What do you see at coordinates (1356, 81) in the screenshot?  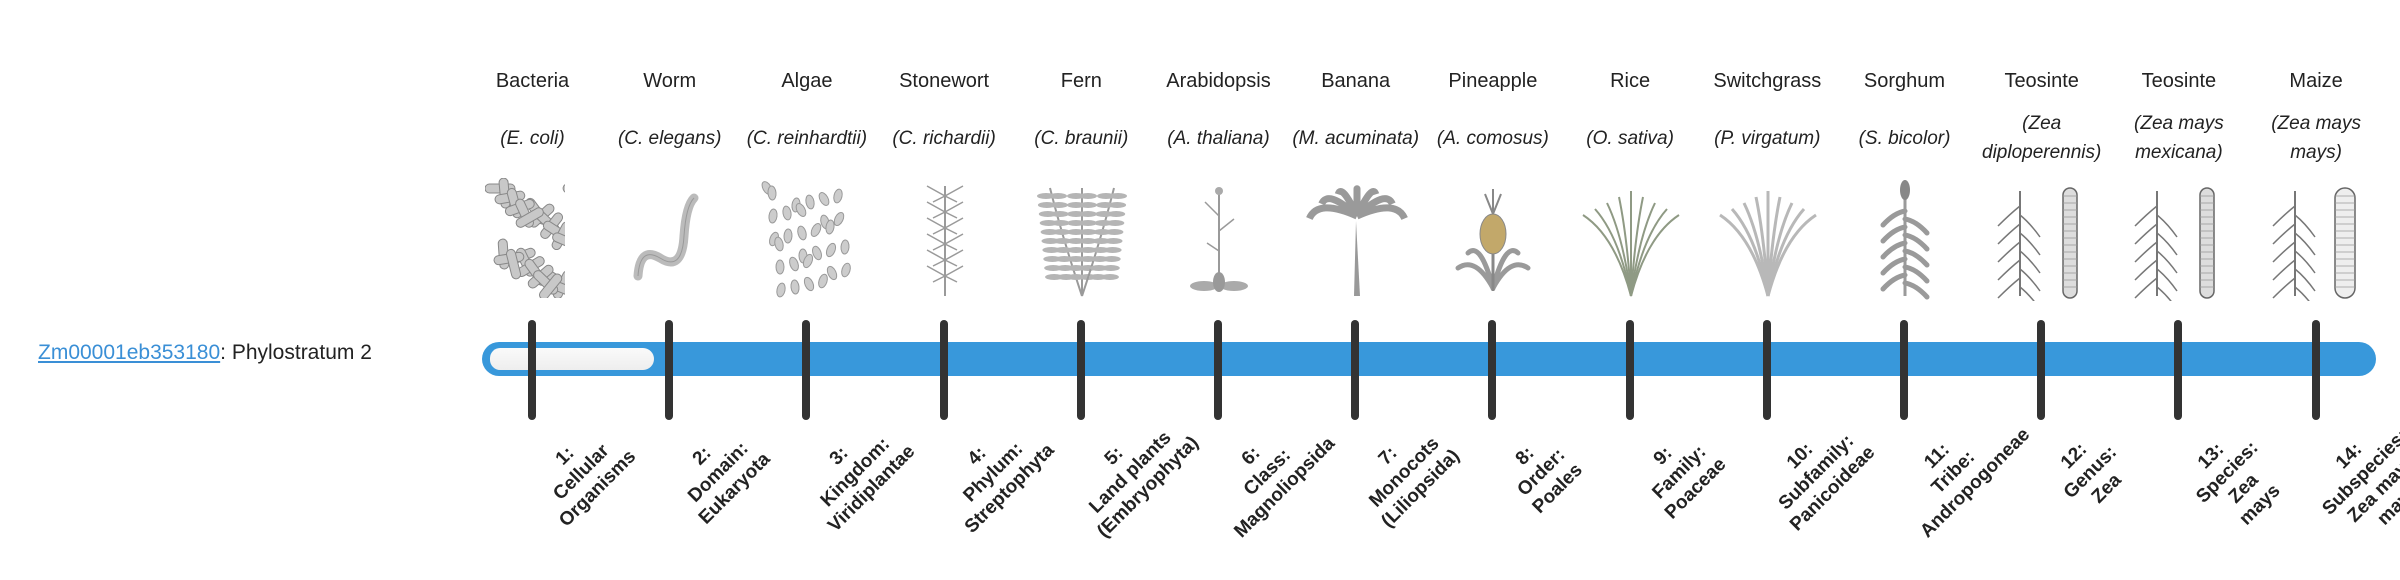 I see `organism-common-name: Banana` at bounding box center [1356, 81].